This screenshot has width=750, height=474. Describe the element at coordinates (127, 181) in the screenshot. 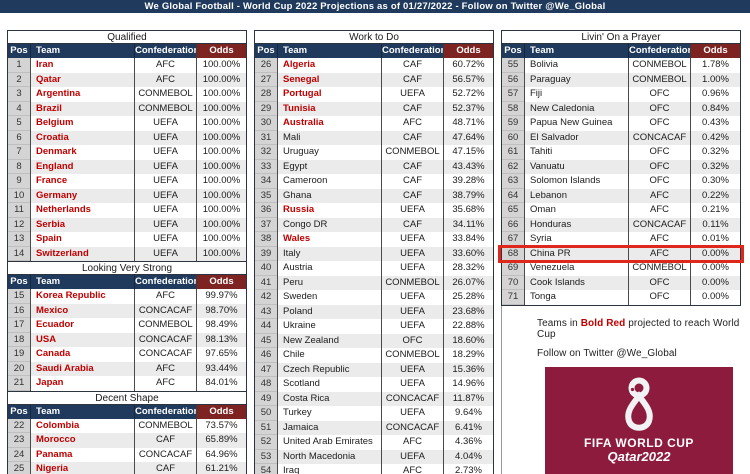

I see `table-row: 9 France UEFA 100.00%` at that location.